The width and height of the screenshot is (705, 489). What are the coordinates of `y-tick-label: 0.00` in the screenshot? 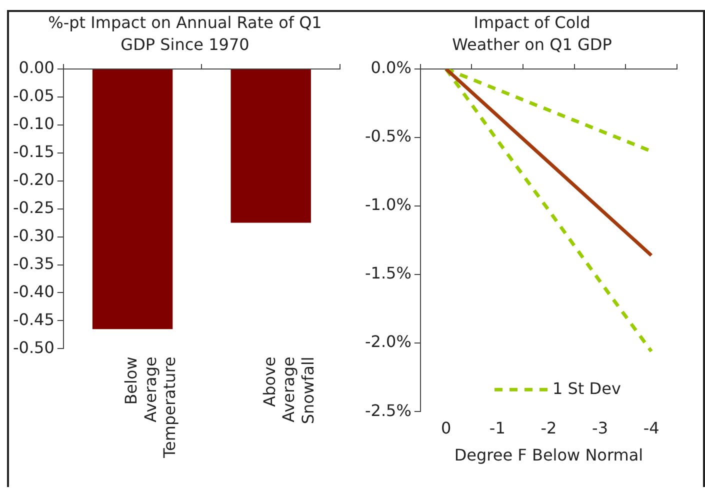 It's located at (36, 68).